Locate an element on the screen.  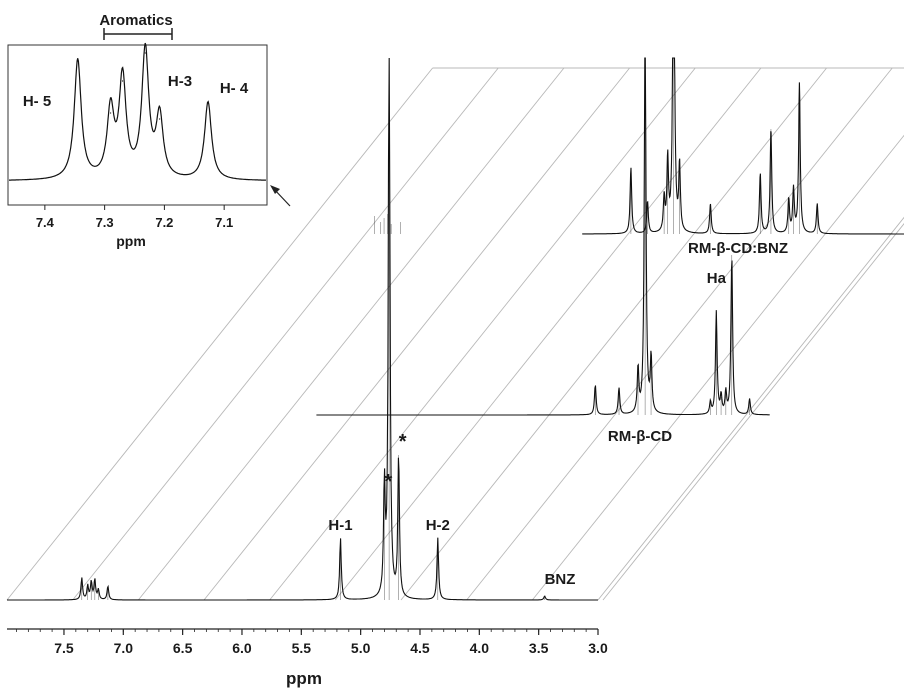
inset-peak-label: H-3 is located at coordinates (180, 81).